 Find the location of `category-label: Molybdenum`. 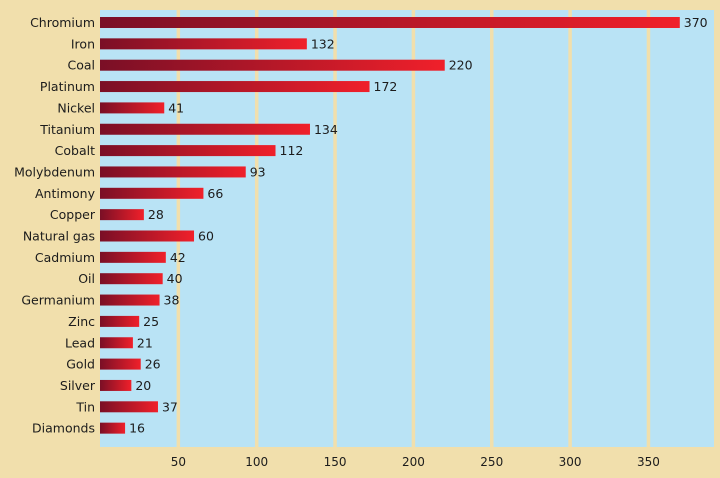

category-label: Molybdenum is located at coordinates (54, 171).